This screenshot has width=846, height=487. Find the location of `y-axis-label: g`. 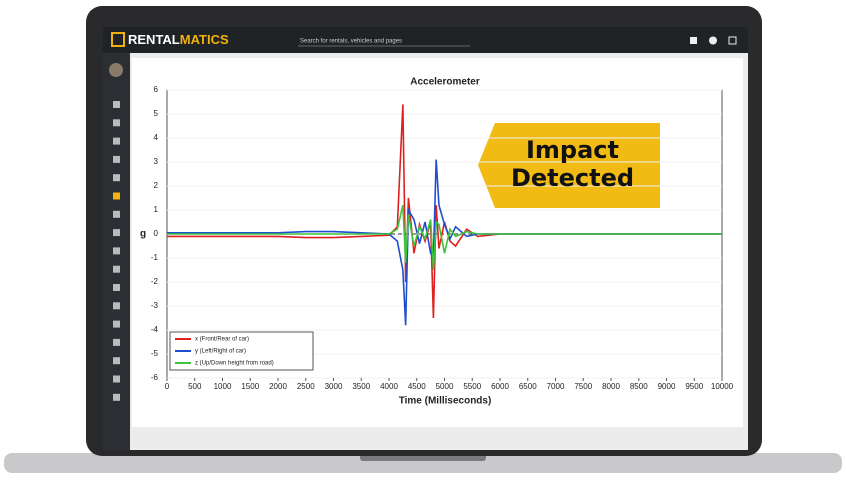

y-axis-label: g is located at coordinates (143, 234).